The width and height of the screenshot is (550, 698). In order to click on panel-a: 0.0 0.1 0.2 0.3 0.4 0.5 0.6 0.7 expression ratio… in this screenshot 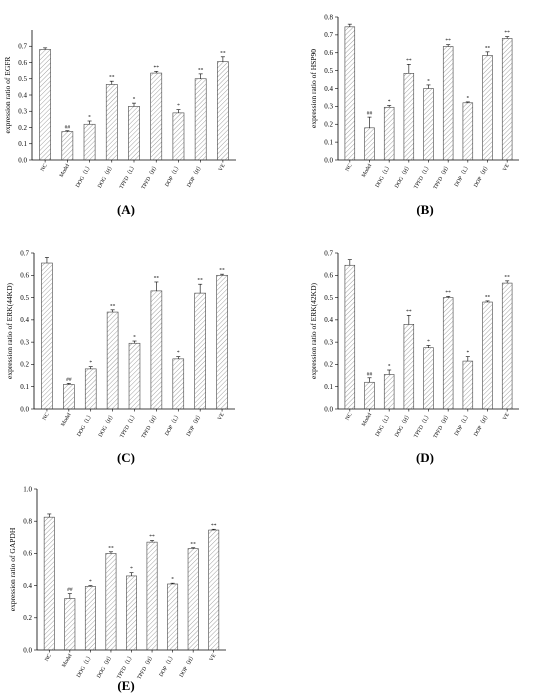, I will do `click(119, 123)`.